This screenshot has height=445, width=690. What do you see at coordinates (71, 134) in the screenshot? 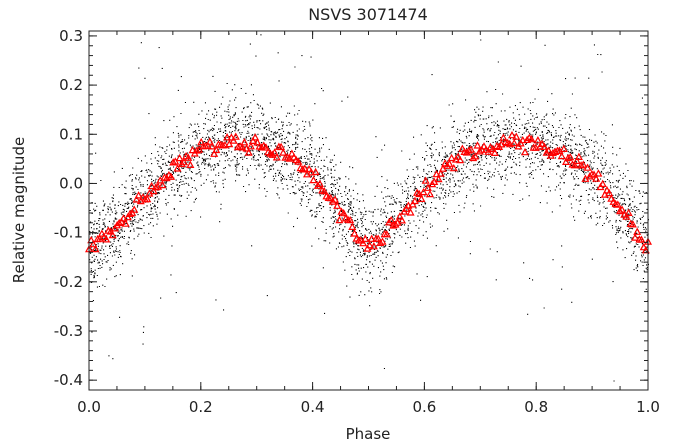
I see `y-tick-label: 0.1` at bounding box center [71, 134].